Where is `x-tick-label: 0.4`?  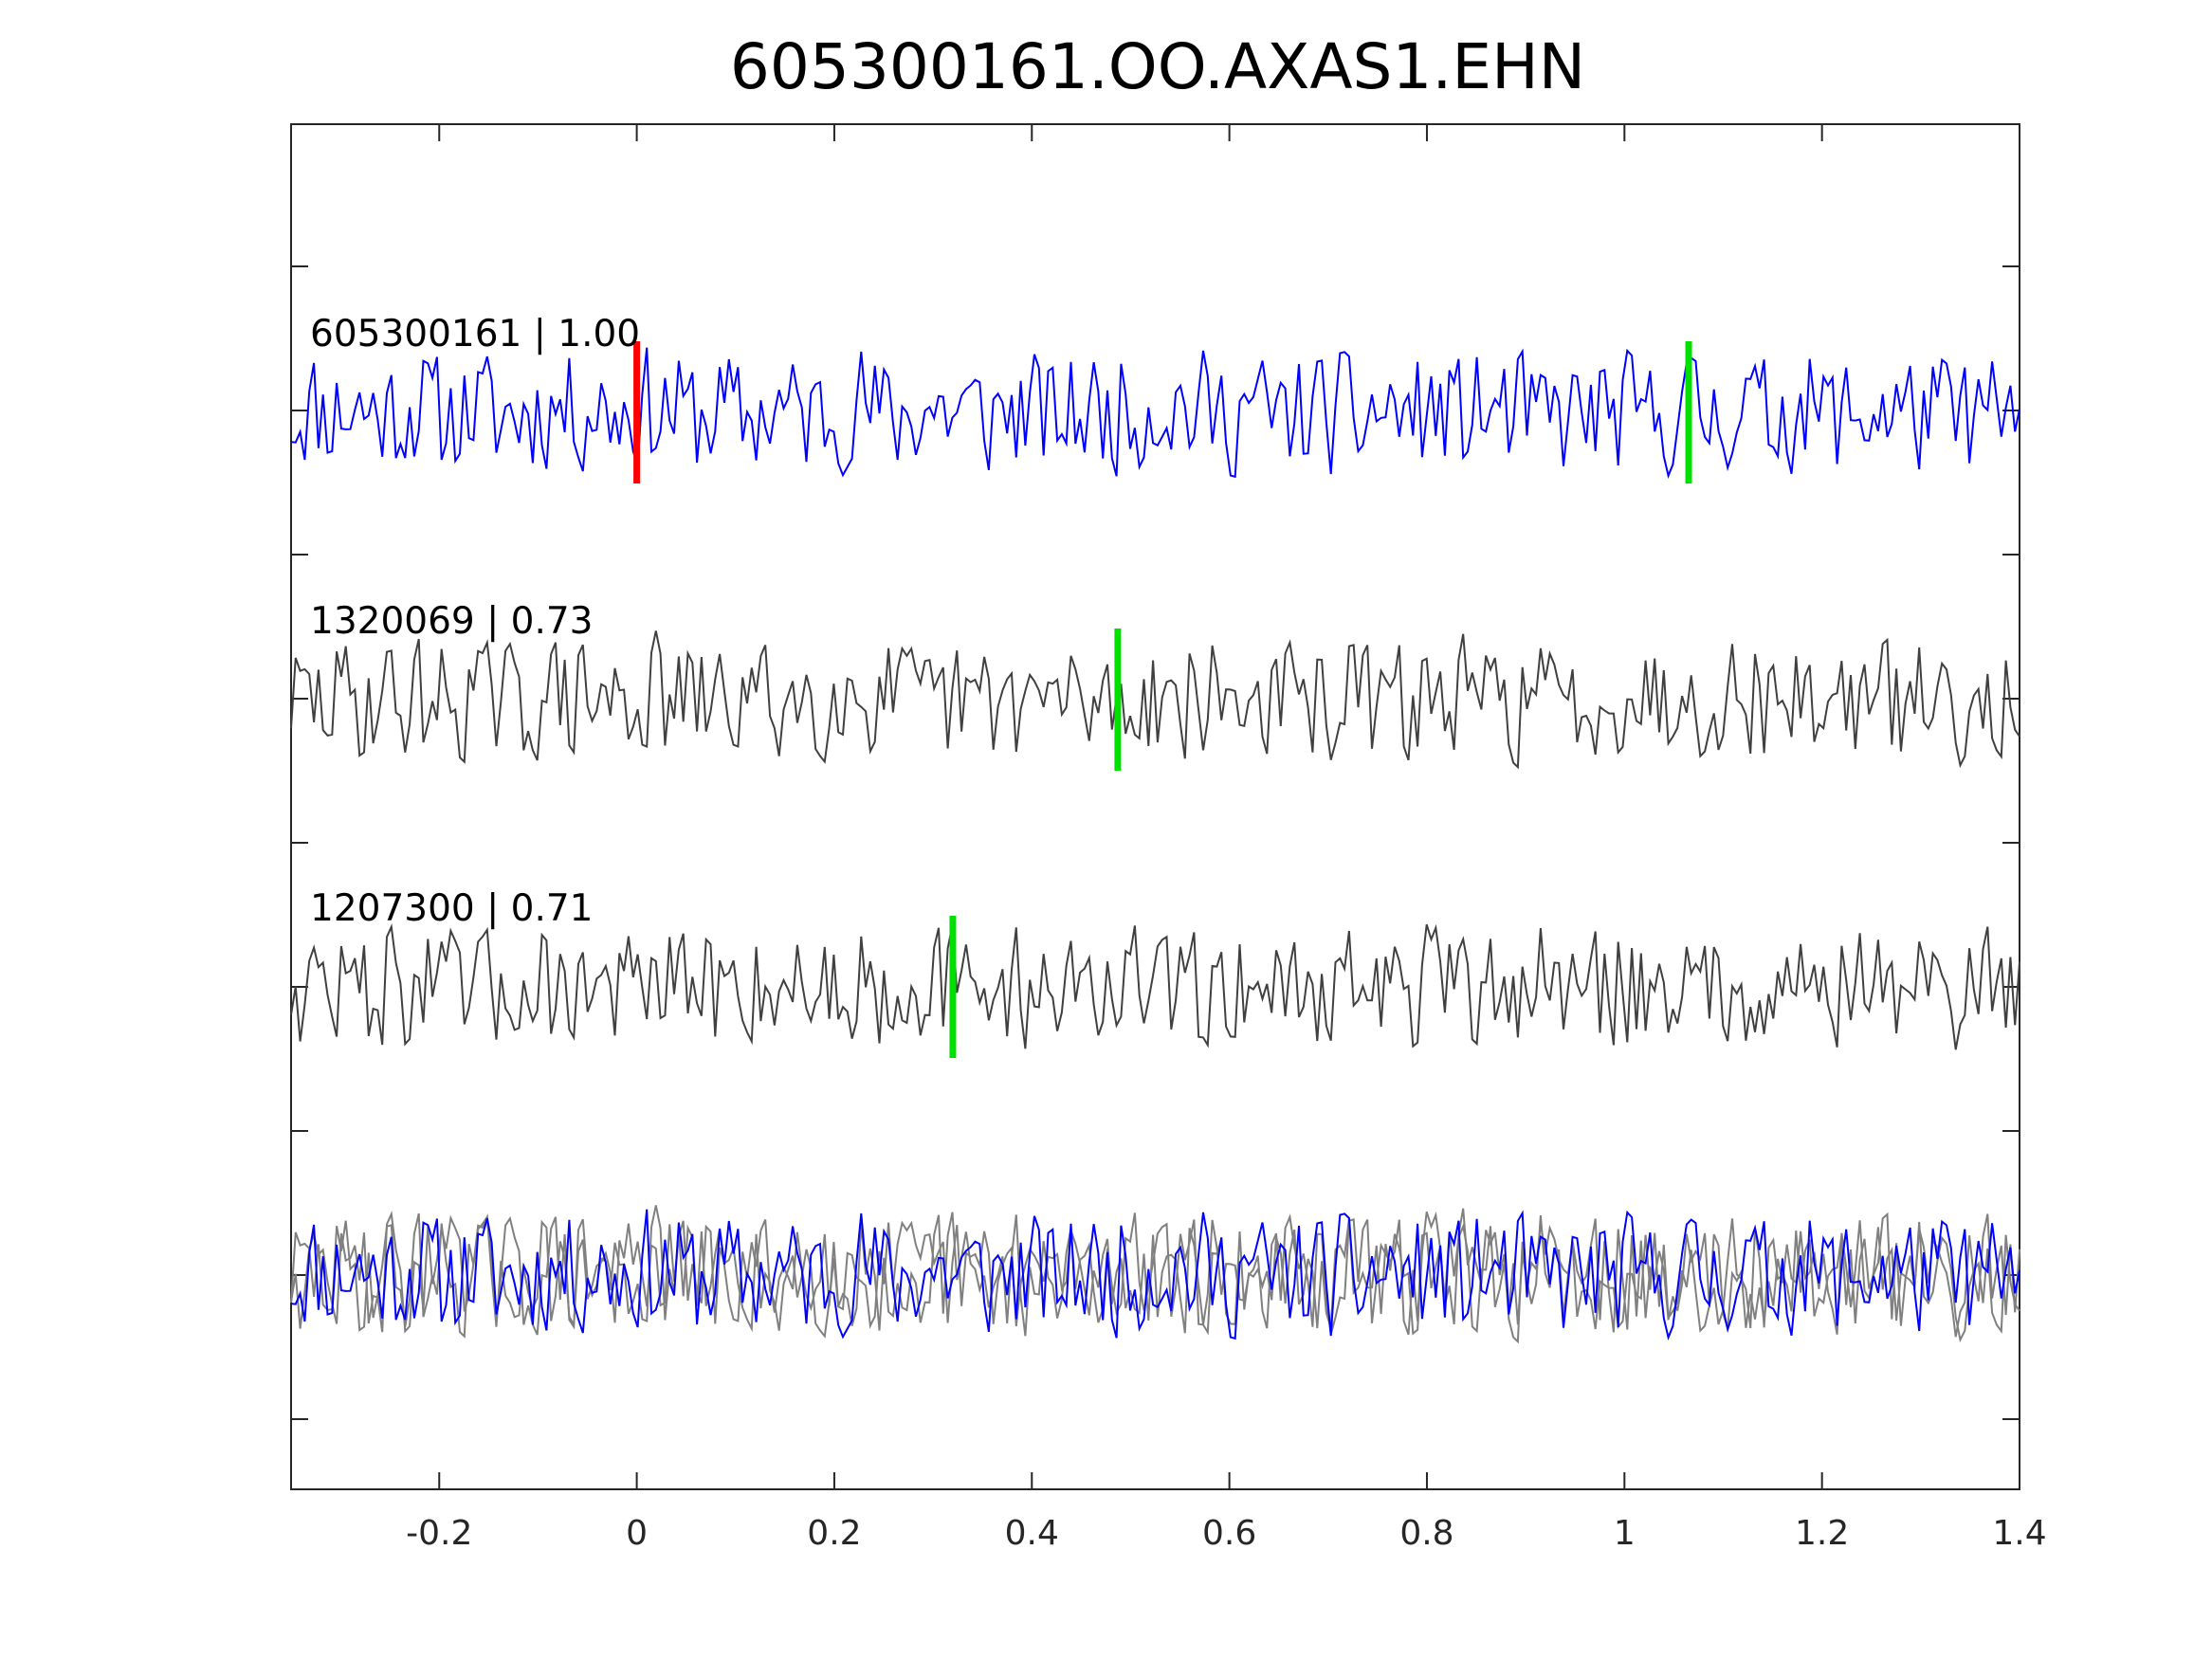
x-tick-label: 0.4 is located at coordinates (1032, 1533).